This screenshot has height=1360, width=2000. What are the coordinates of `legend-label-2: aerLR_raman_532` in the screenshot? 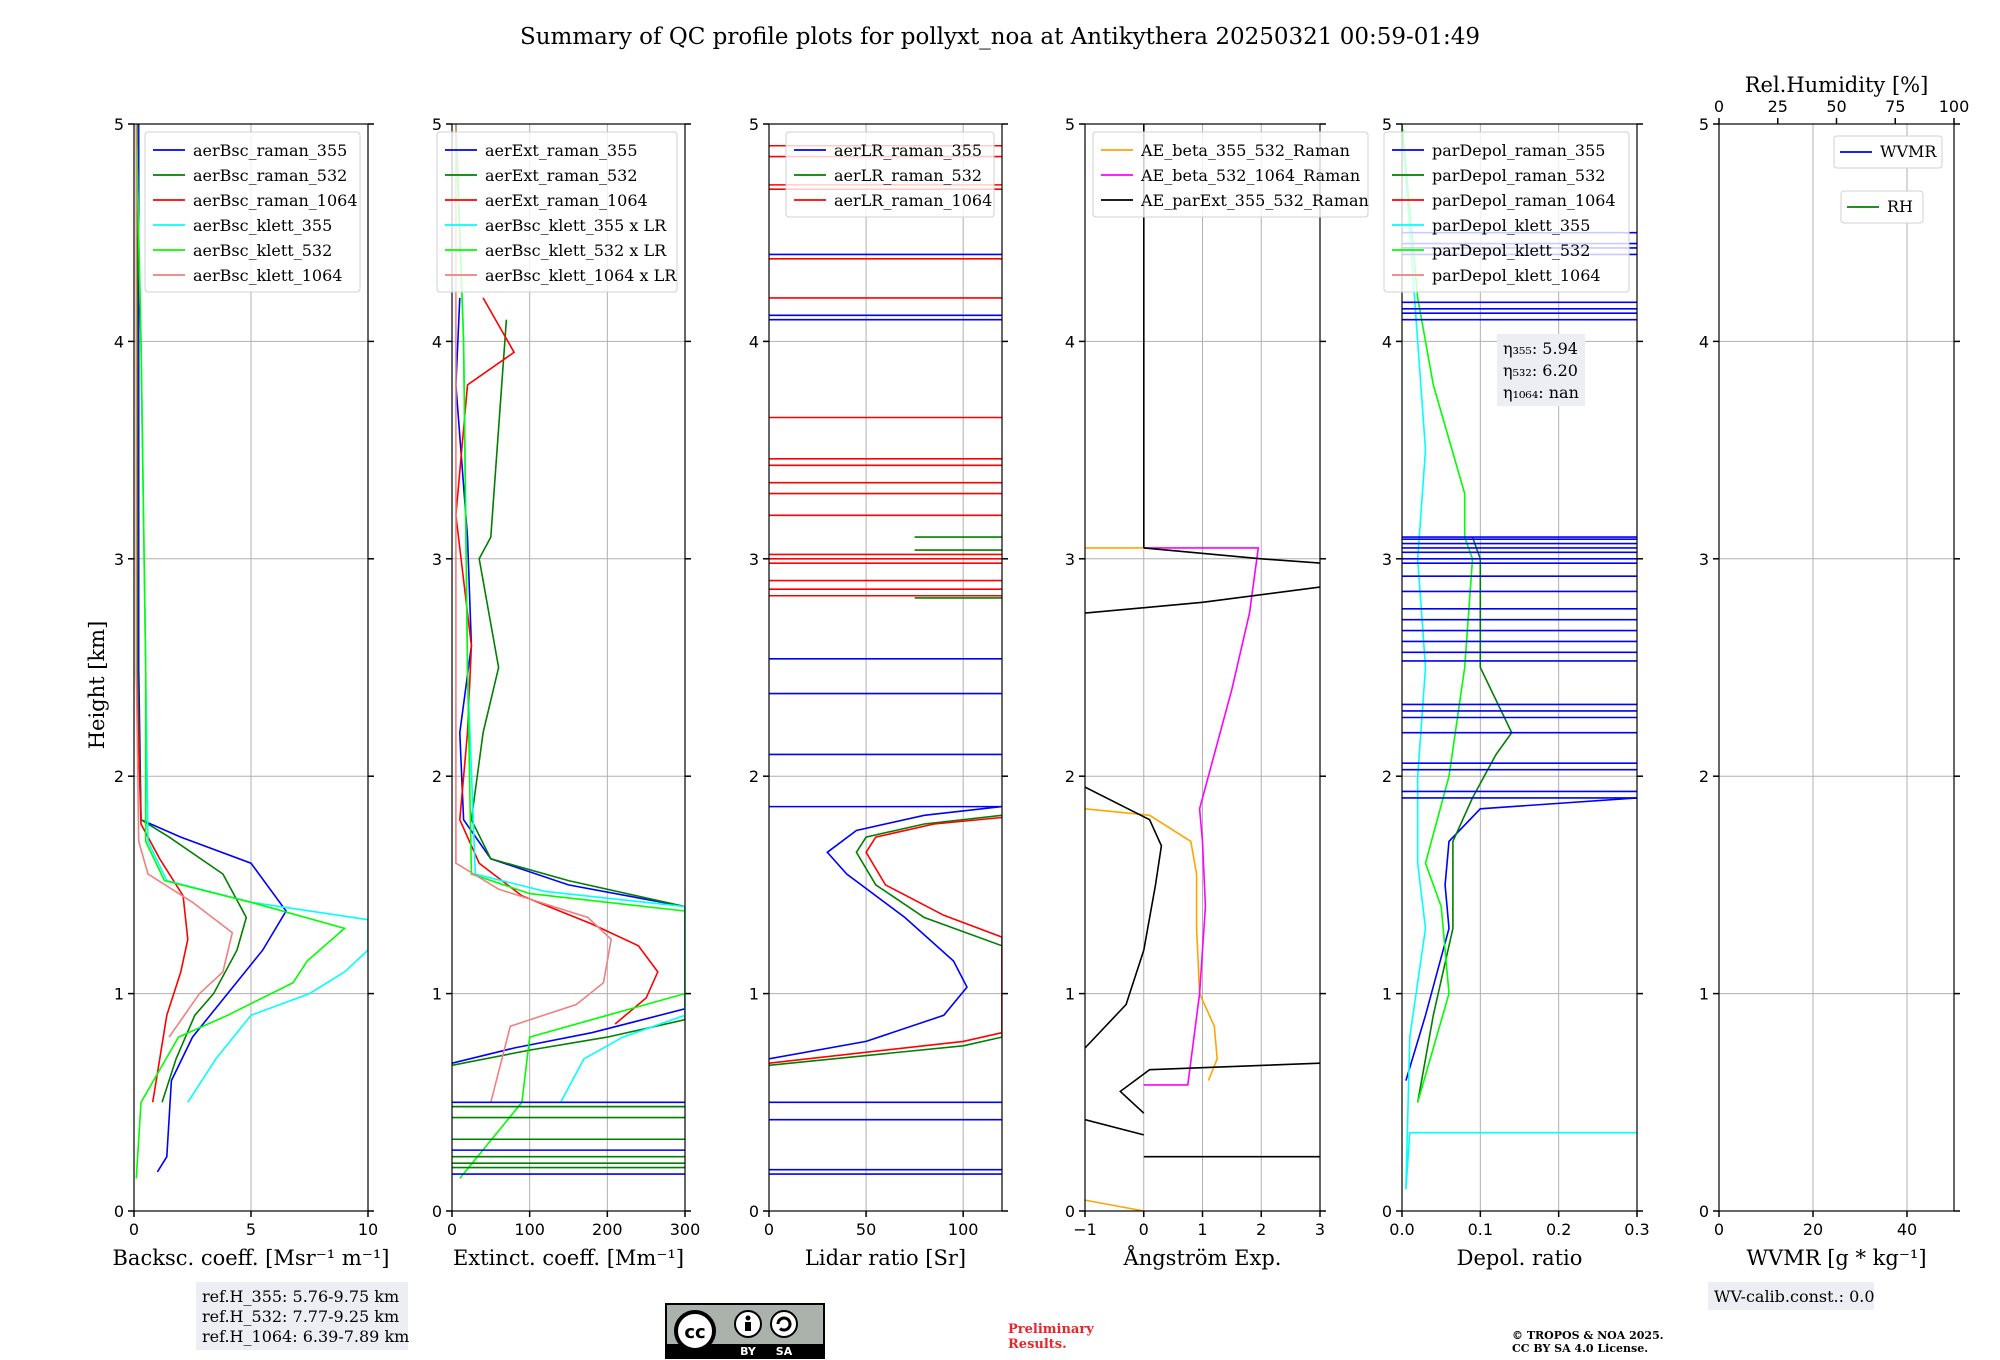 It's located at (908, 175).